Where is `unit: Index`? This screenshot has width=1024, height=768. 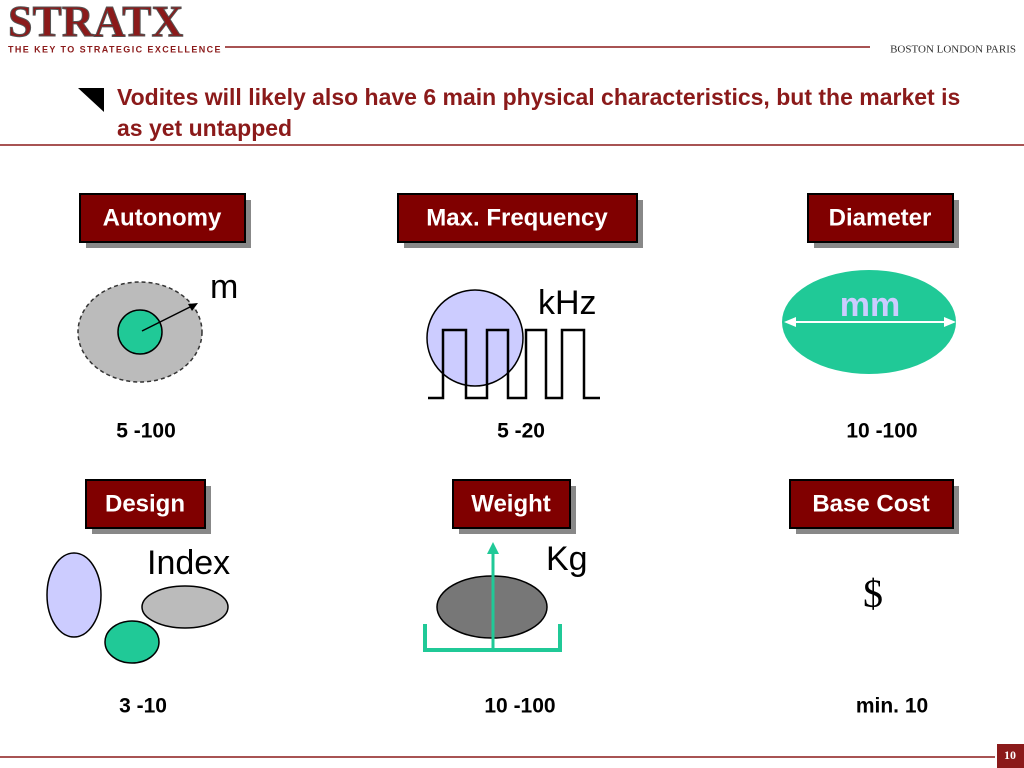
unit: Index is located at coordinates (188, 563).